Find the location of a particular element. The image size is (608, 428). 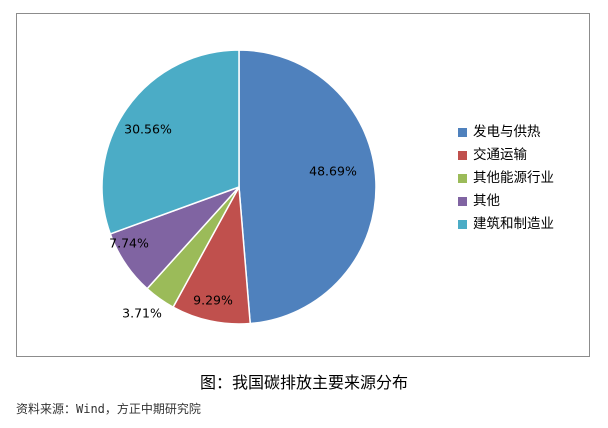

legend: 发电与供热 交通运输 其他能源行业 其他 建筑和制造业 is located at coordinates (506, 178).